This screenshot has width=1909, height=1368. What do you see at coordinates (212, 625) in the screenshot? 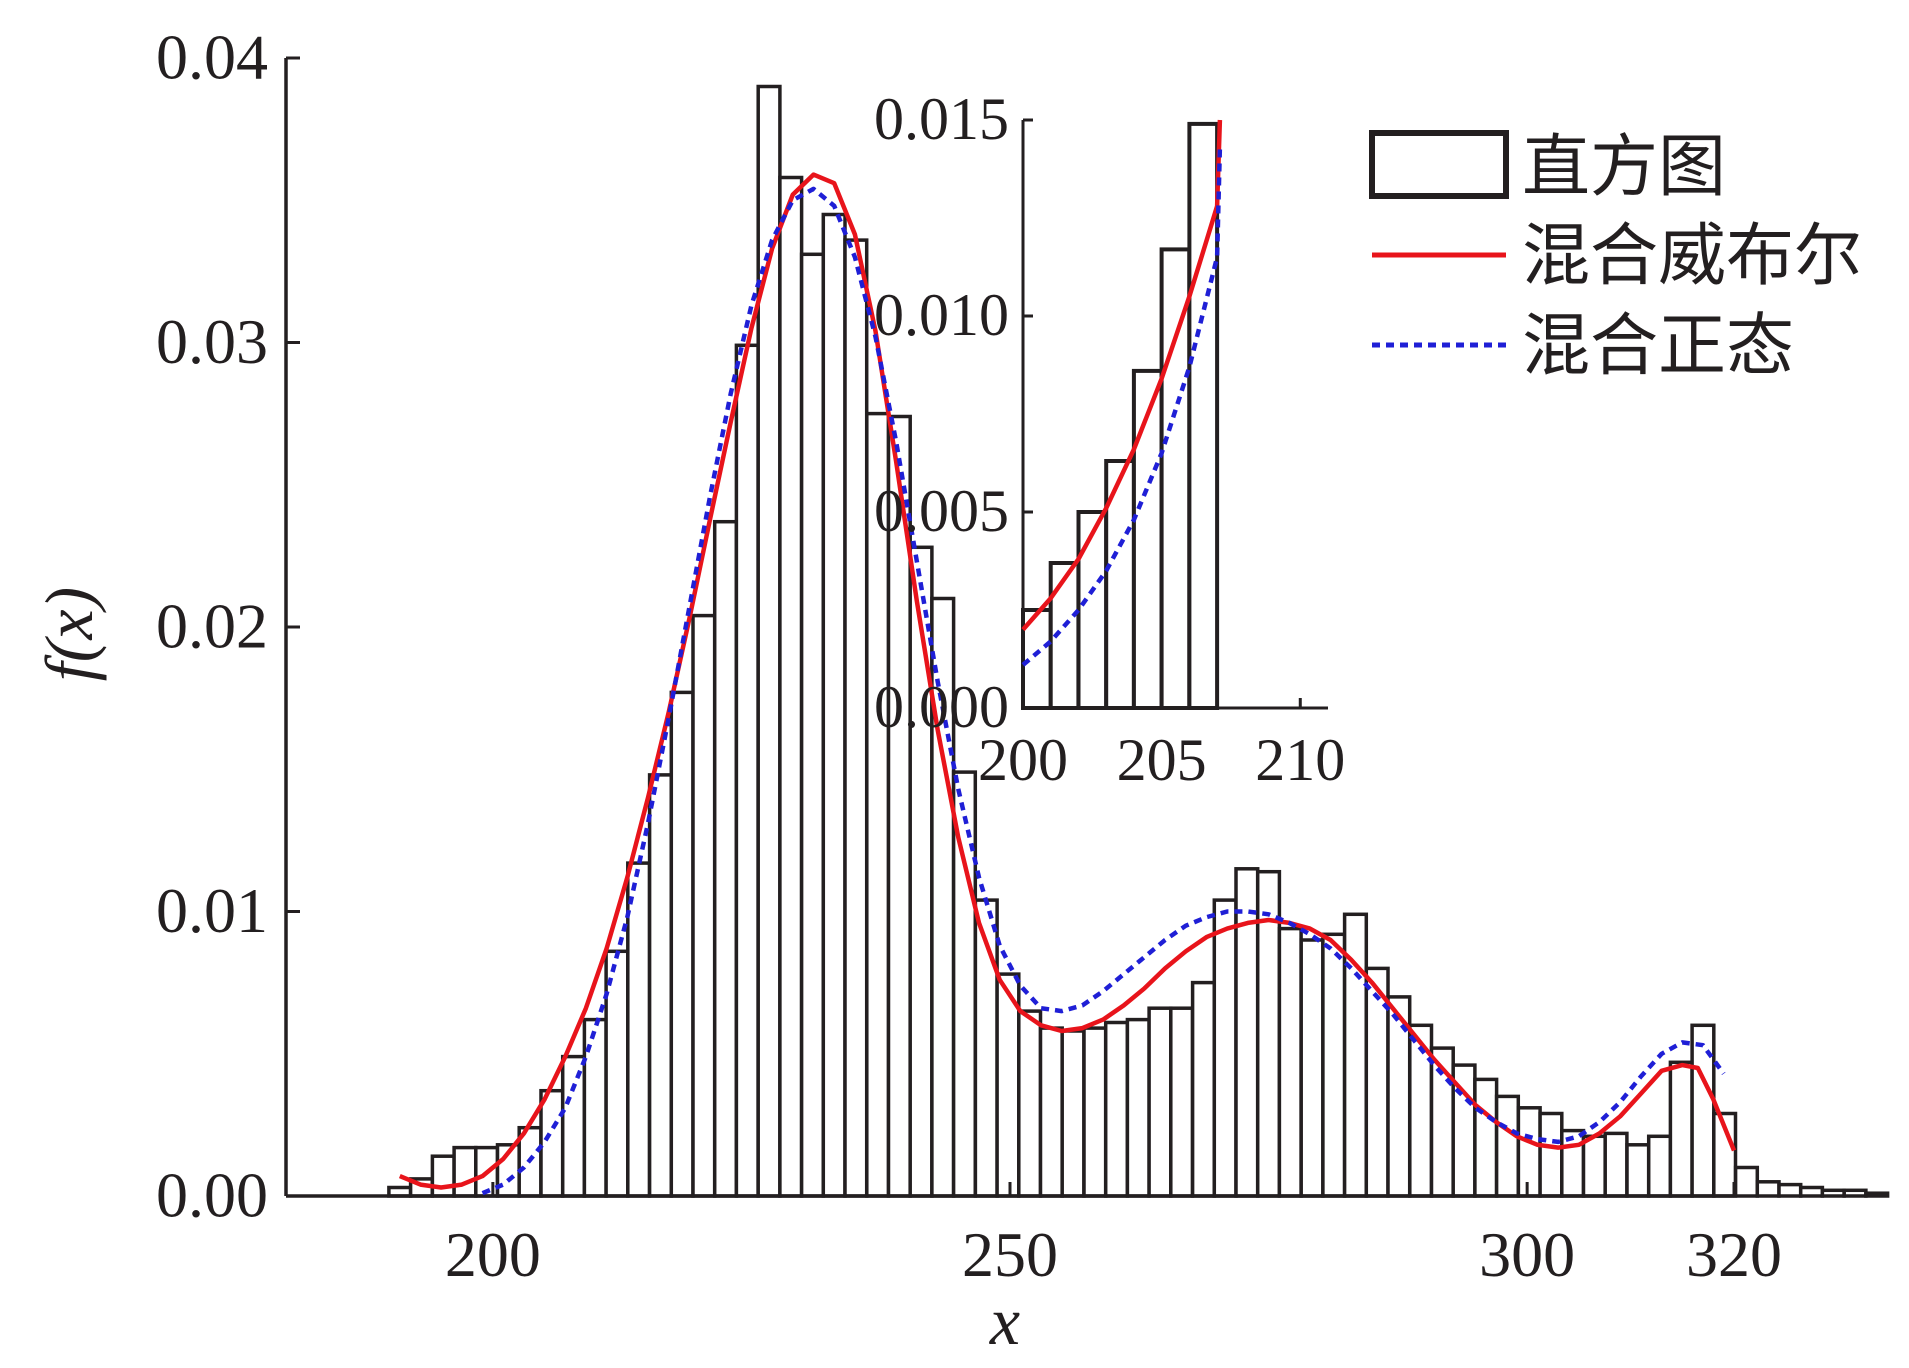
I see `main-y-tick-label: 0.02` at bounding box center [212, 625].